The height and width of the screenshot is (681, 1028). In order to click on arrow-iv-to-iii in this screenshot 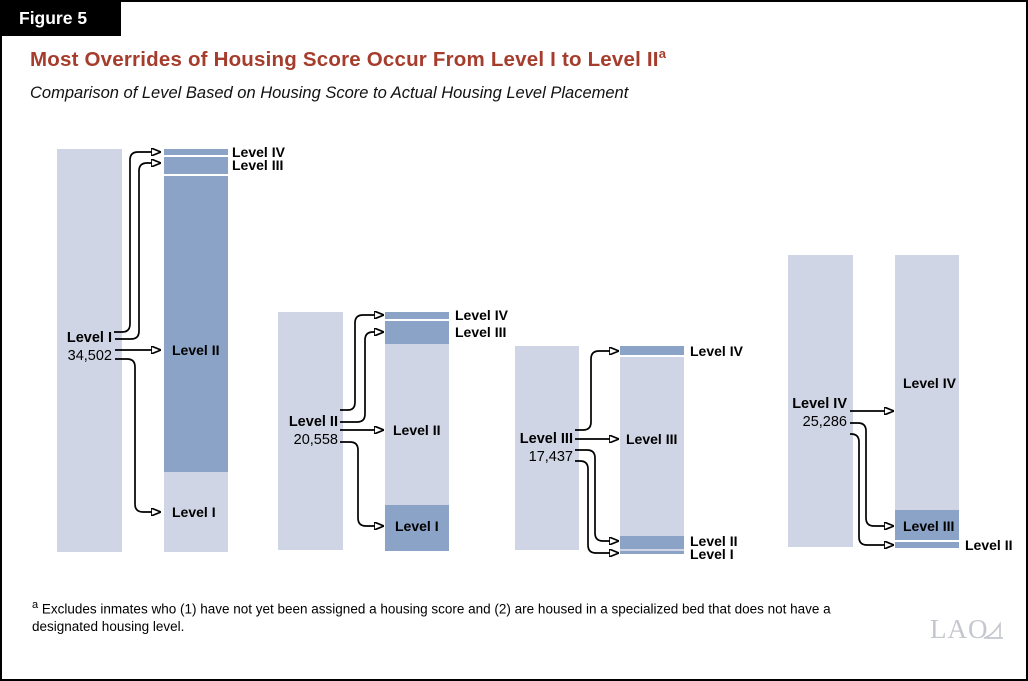, I will do `click(867, 474)`.